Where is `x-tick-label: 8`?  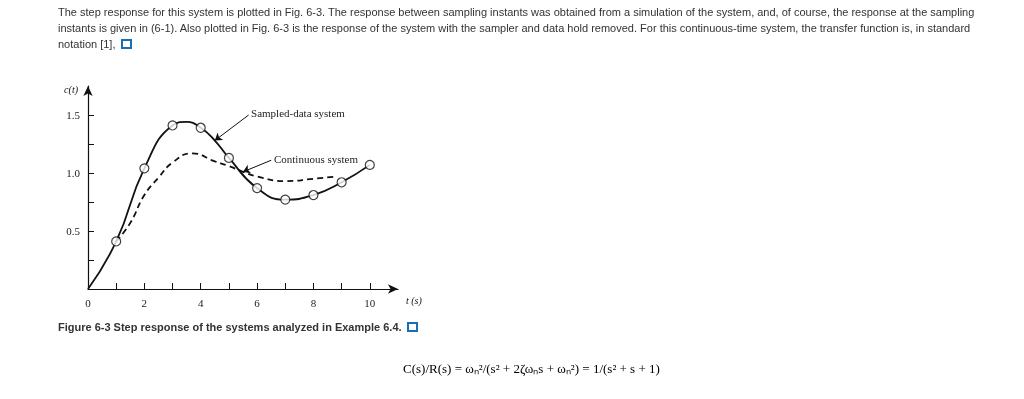 x-tick-label: 8 is located at coordinates (313, 302).